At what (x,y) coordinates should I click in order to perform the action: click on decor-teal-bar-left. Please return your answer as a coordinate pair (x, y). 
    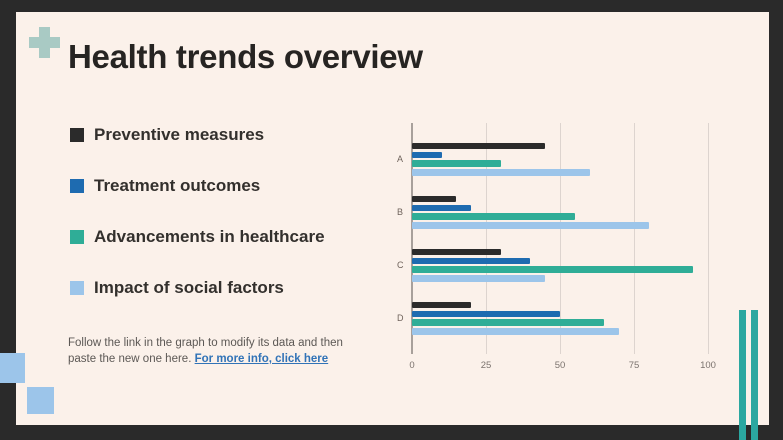
    Looking at the image, I should click on (742, 375).